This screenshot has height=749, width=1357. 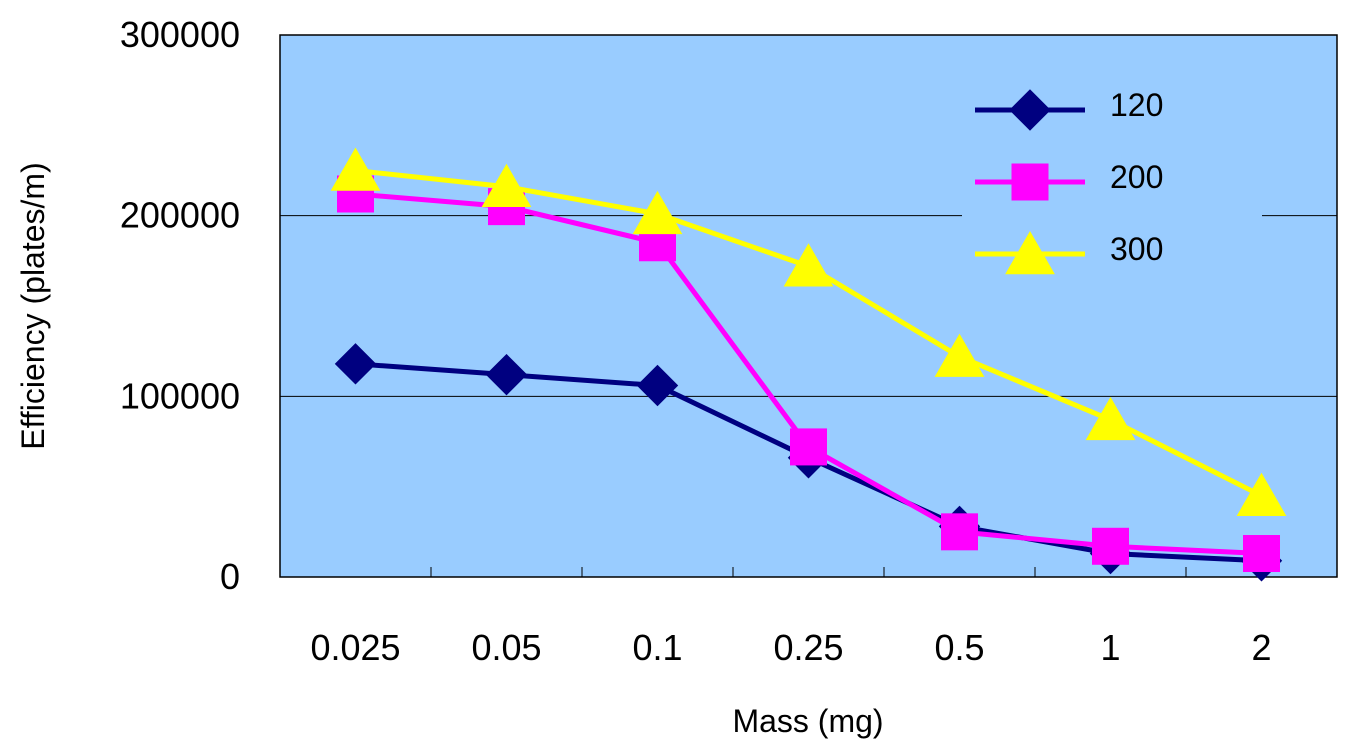 What do you see at coordinates (180, 395) in the screenshot?
I see `y-tick-label: 100000` at bounding box center [180, 395].